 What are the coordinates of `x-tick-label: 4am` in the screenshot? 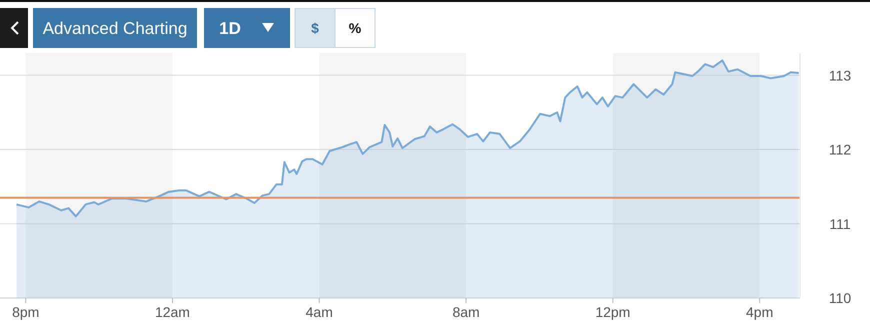 It's located at (319, 312).